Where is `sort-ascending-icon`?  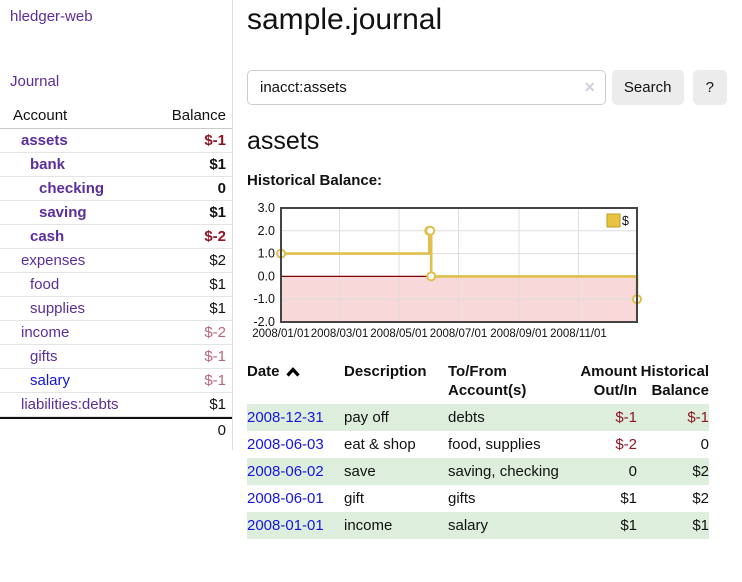
sort-ascending-icon is located at coordinates (292, 372).